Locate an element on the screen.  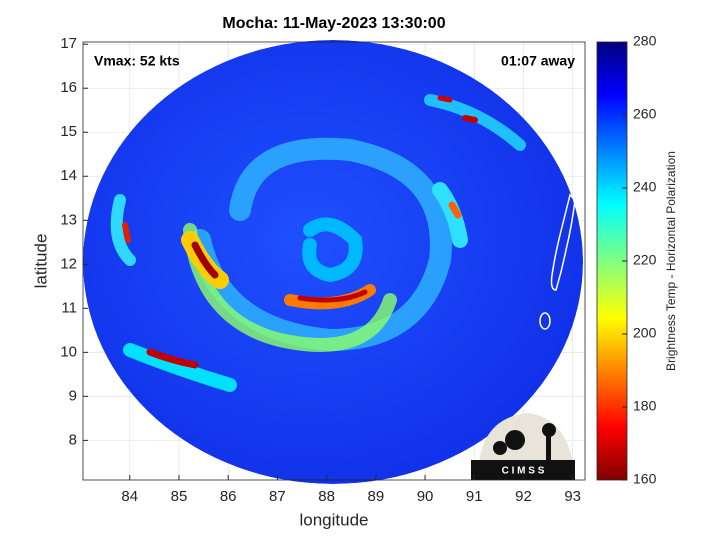
y-tick-label: 10 is located at coordinates (68, 351).